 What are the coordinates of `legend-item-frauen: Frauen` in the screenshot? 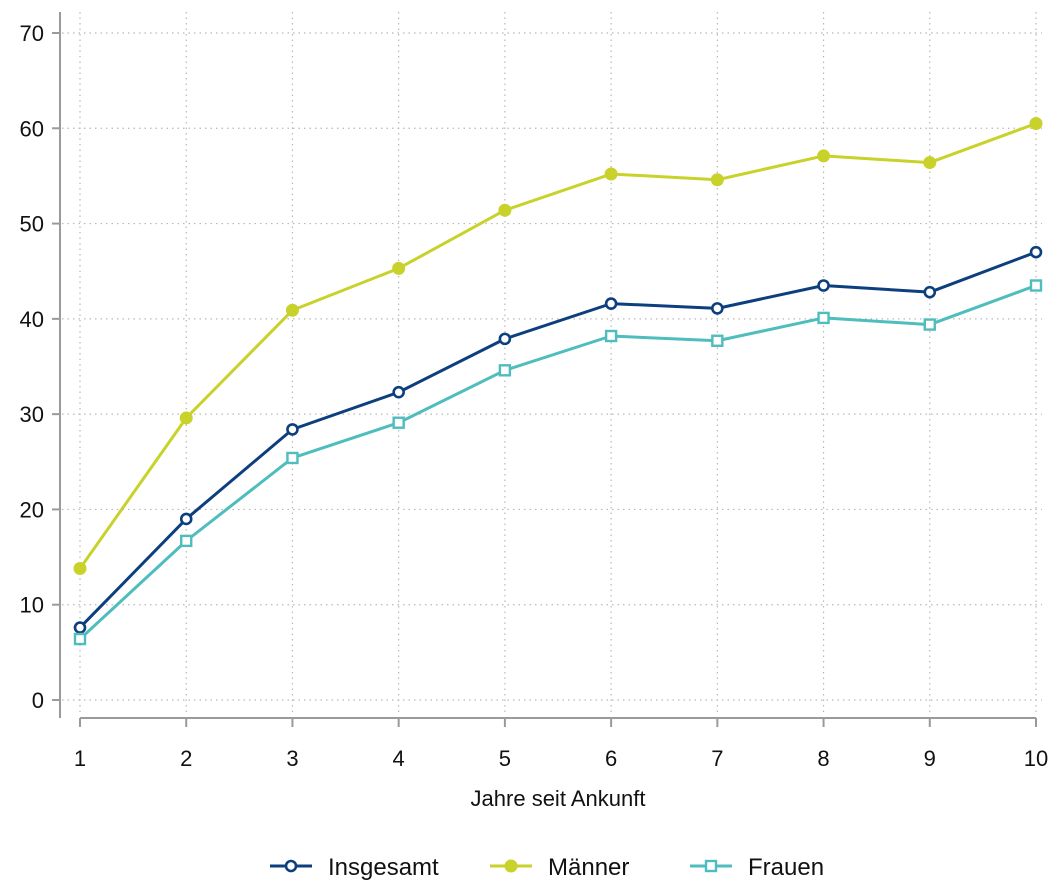 It's located at (757, 867).